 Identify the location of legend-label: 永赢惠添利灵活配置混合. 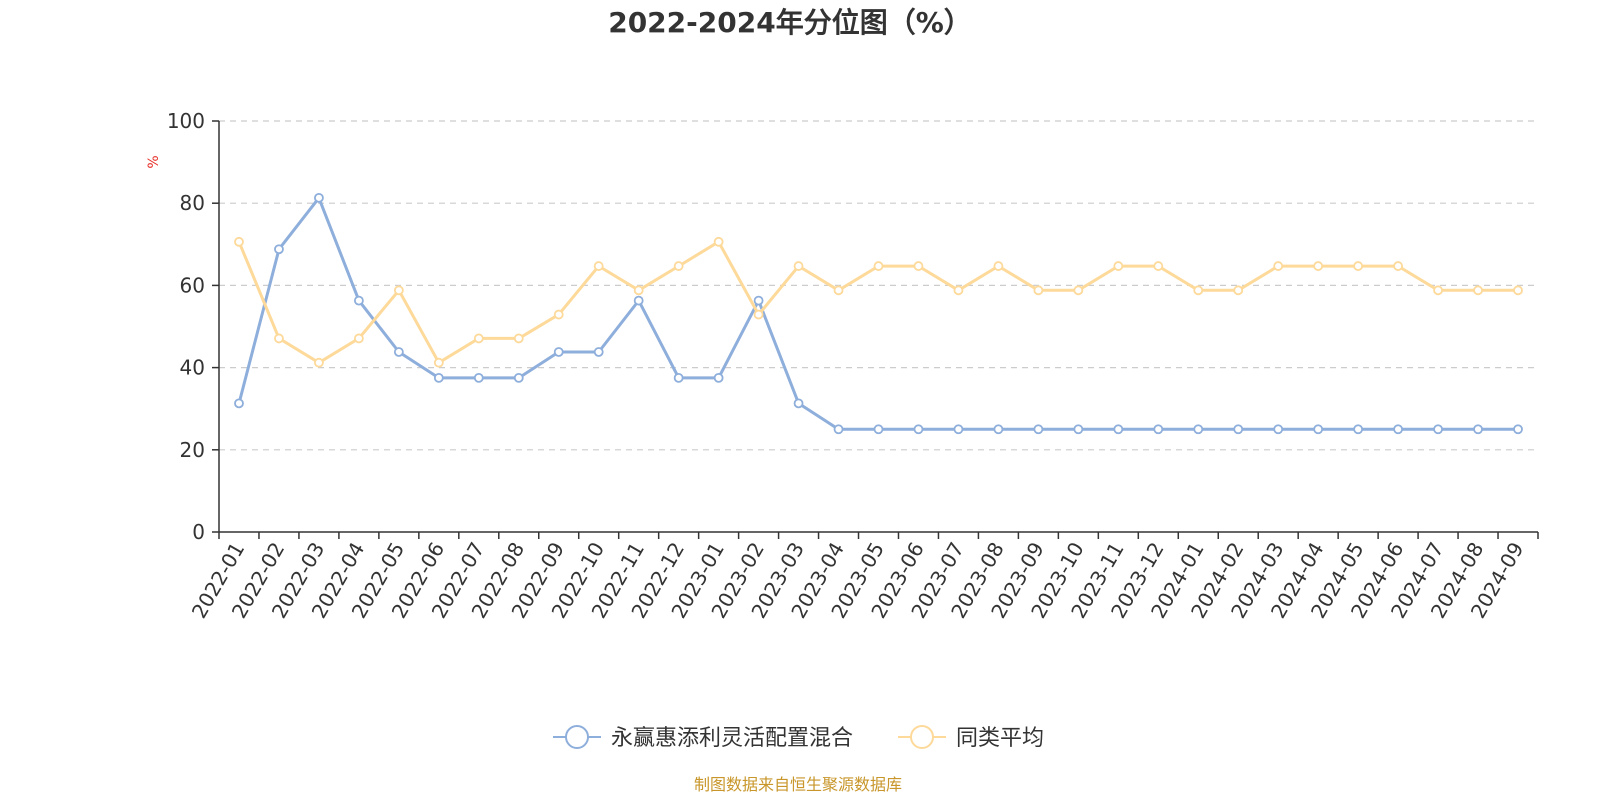
(732, 738).